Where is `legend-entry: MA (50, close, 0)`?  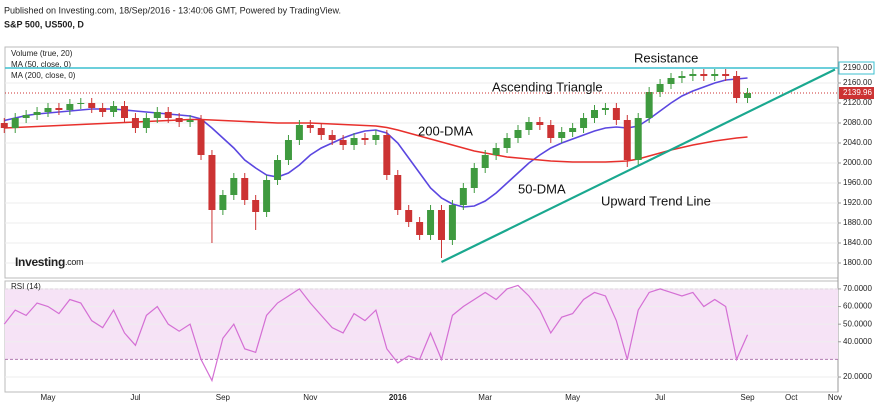
legend-entry: MA (50, close, 0) is located at coordinates (41, 64).